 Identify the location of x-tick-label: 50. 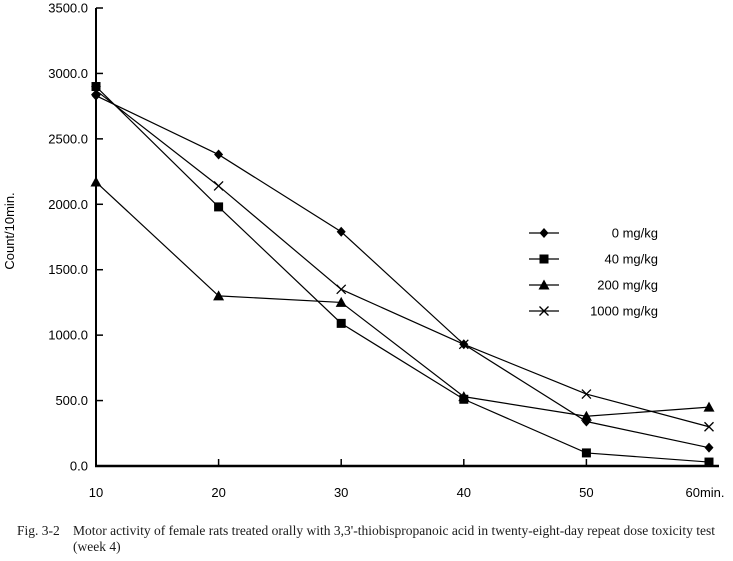
(586, 492).